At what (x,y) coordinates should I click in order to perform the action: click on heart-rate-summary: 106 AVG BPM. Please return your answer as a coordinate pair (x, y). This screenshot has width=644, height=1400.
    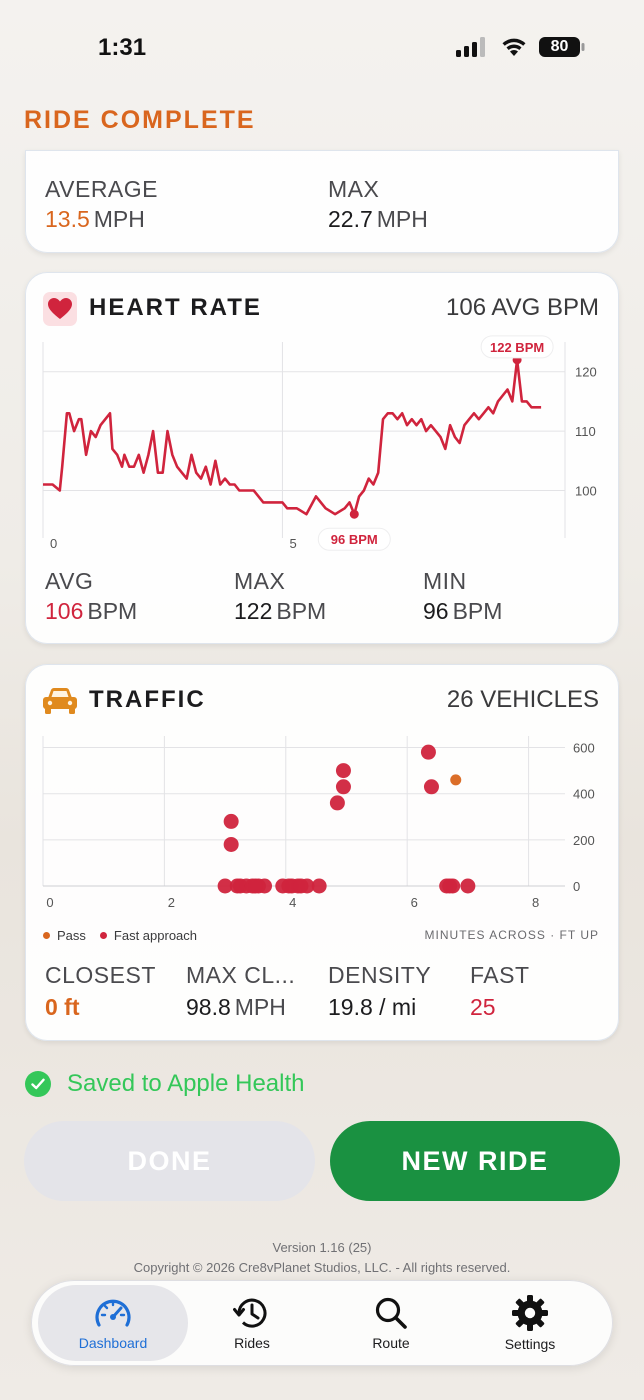
    Looking at the image, I should click on (522, 307).